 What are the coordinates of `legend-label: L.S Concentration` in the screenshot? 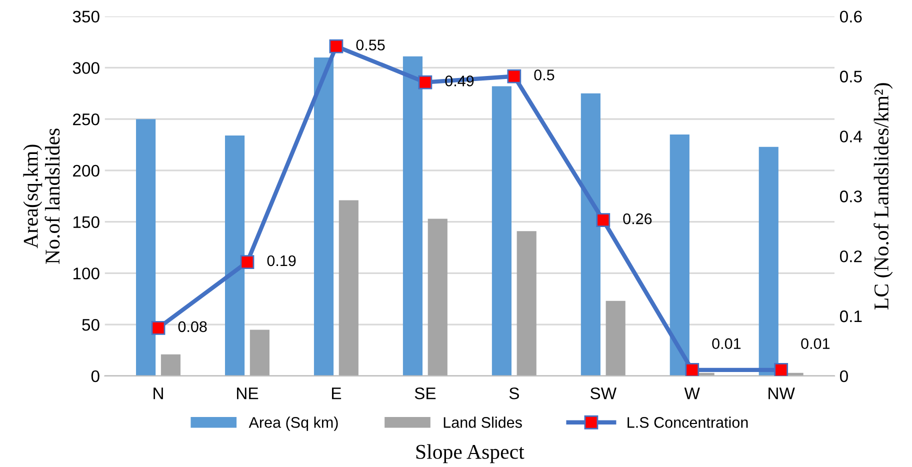 It's located at (688, 422).